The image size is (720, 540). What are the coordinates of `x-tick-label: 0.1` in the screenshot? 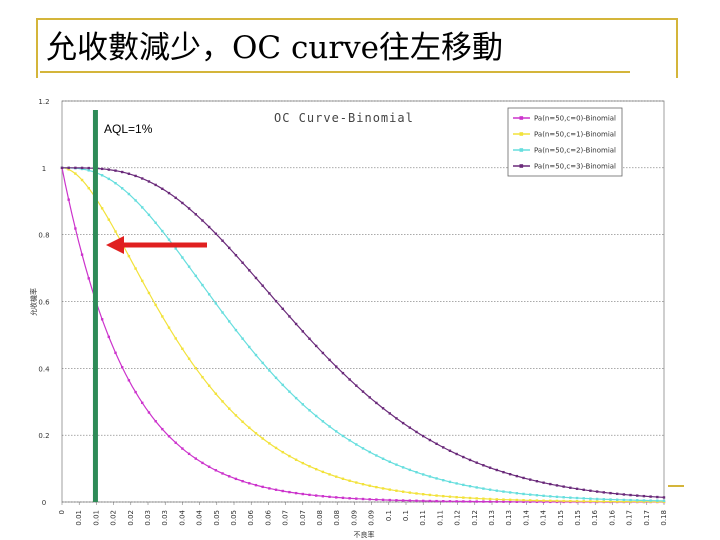 It's located at (389, 515).